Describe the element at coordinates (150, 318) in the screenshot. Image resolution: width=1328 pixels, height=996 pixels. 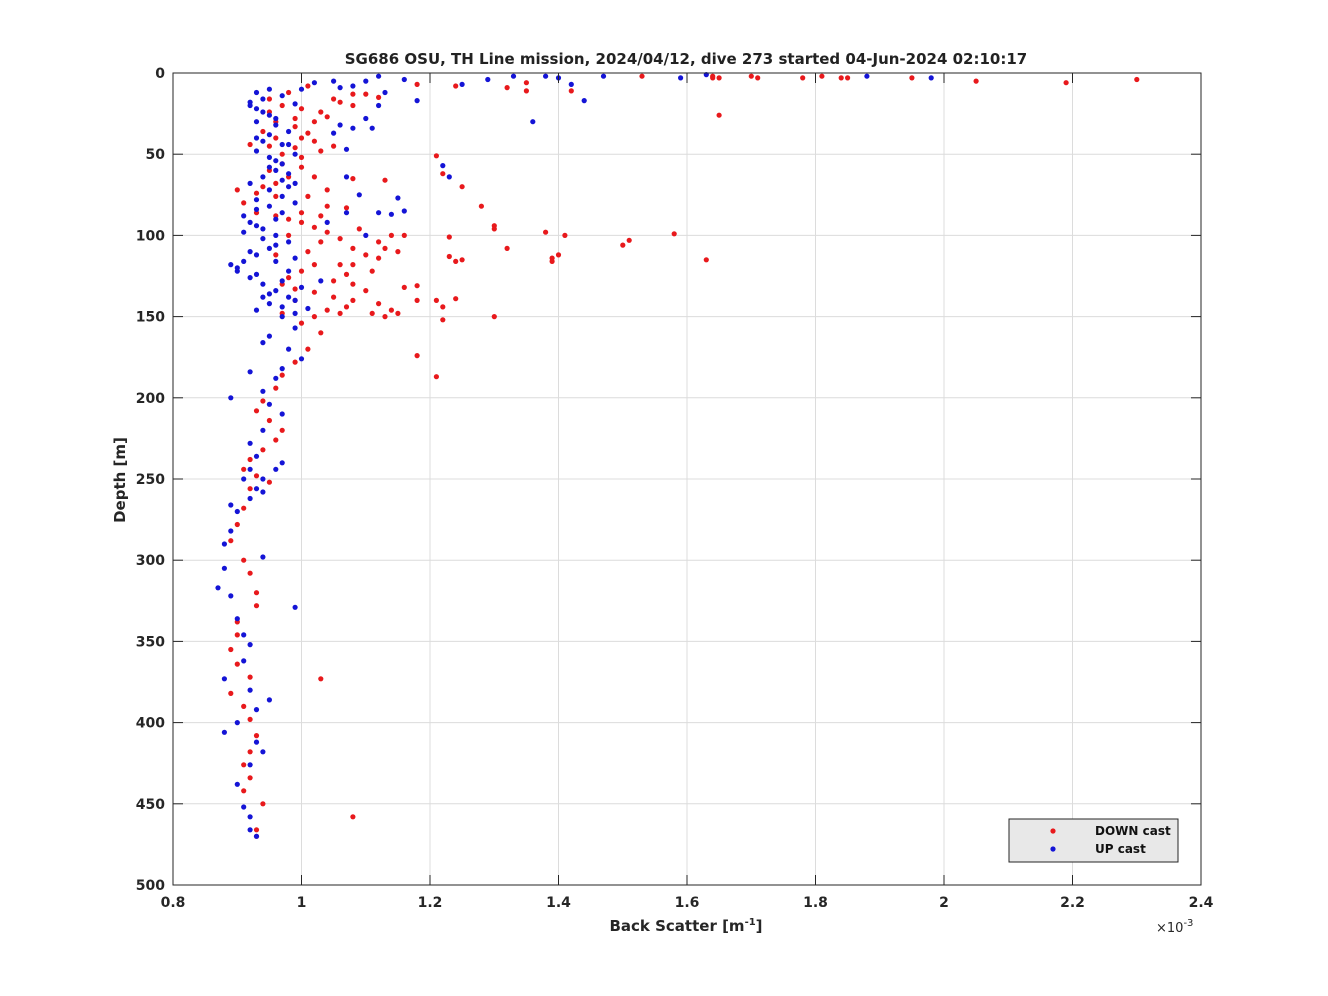
I see `y-tick-label: 150` at that location.